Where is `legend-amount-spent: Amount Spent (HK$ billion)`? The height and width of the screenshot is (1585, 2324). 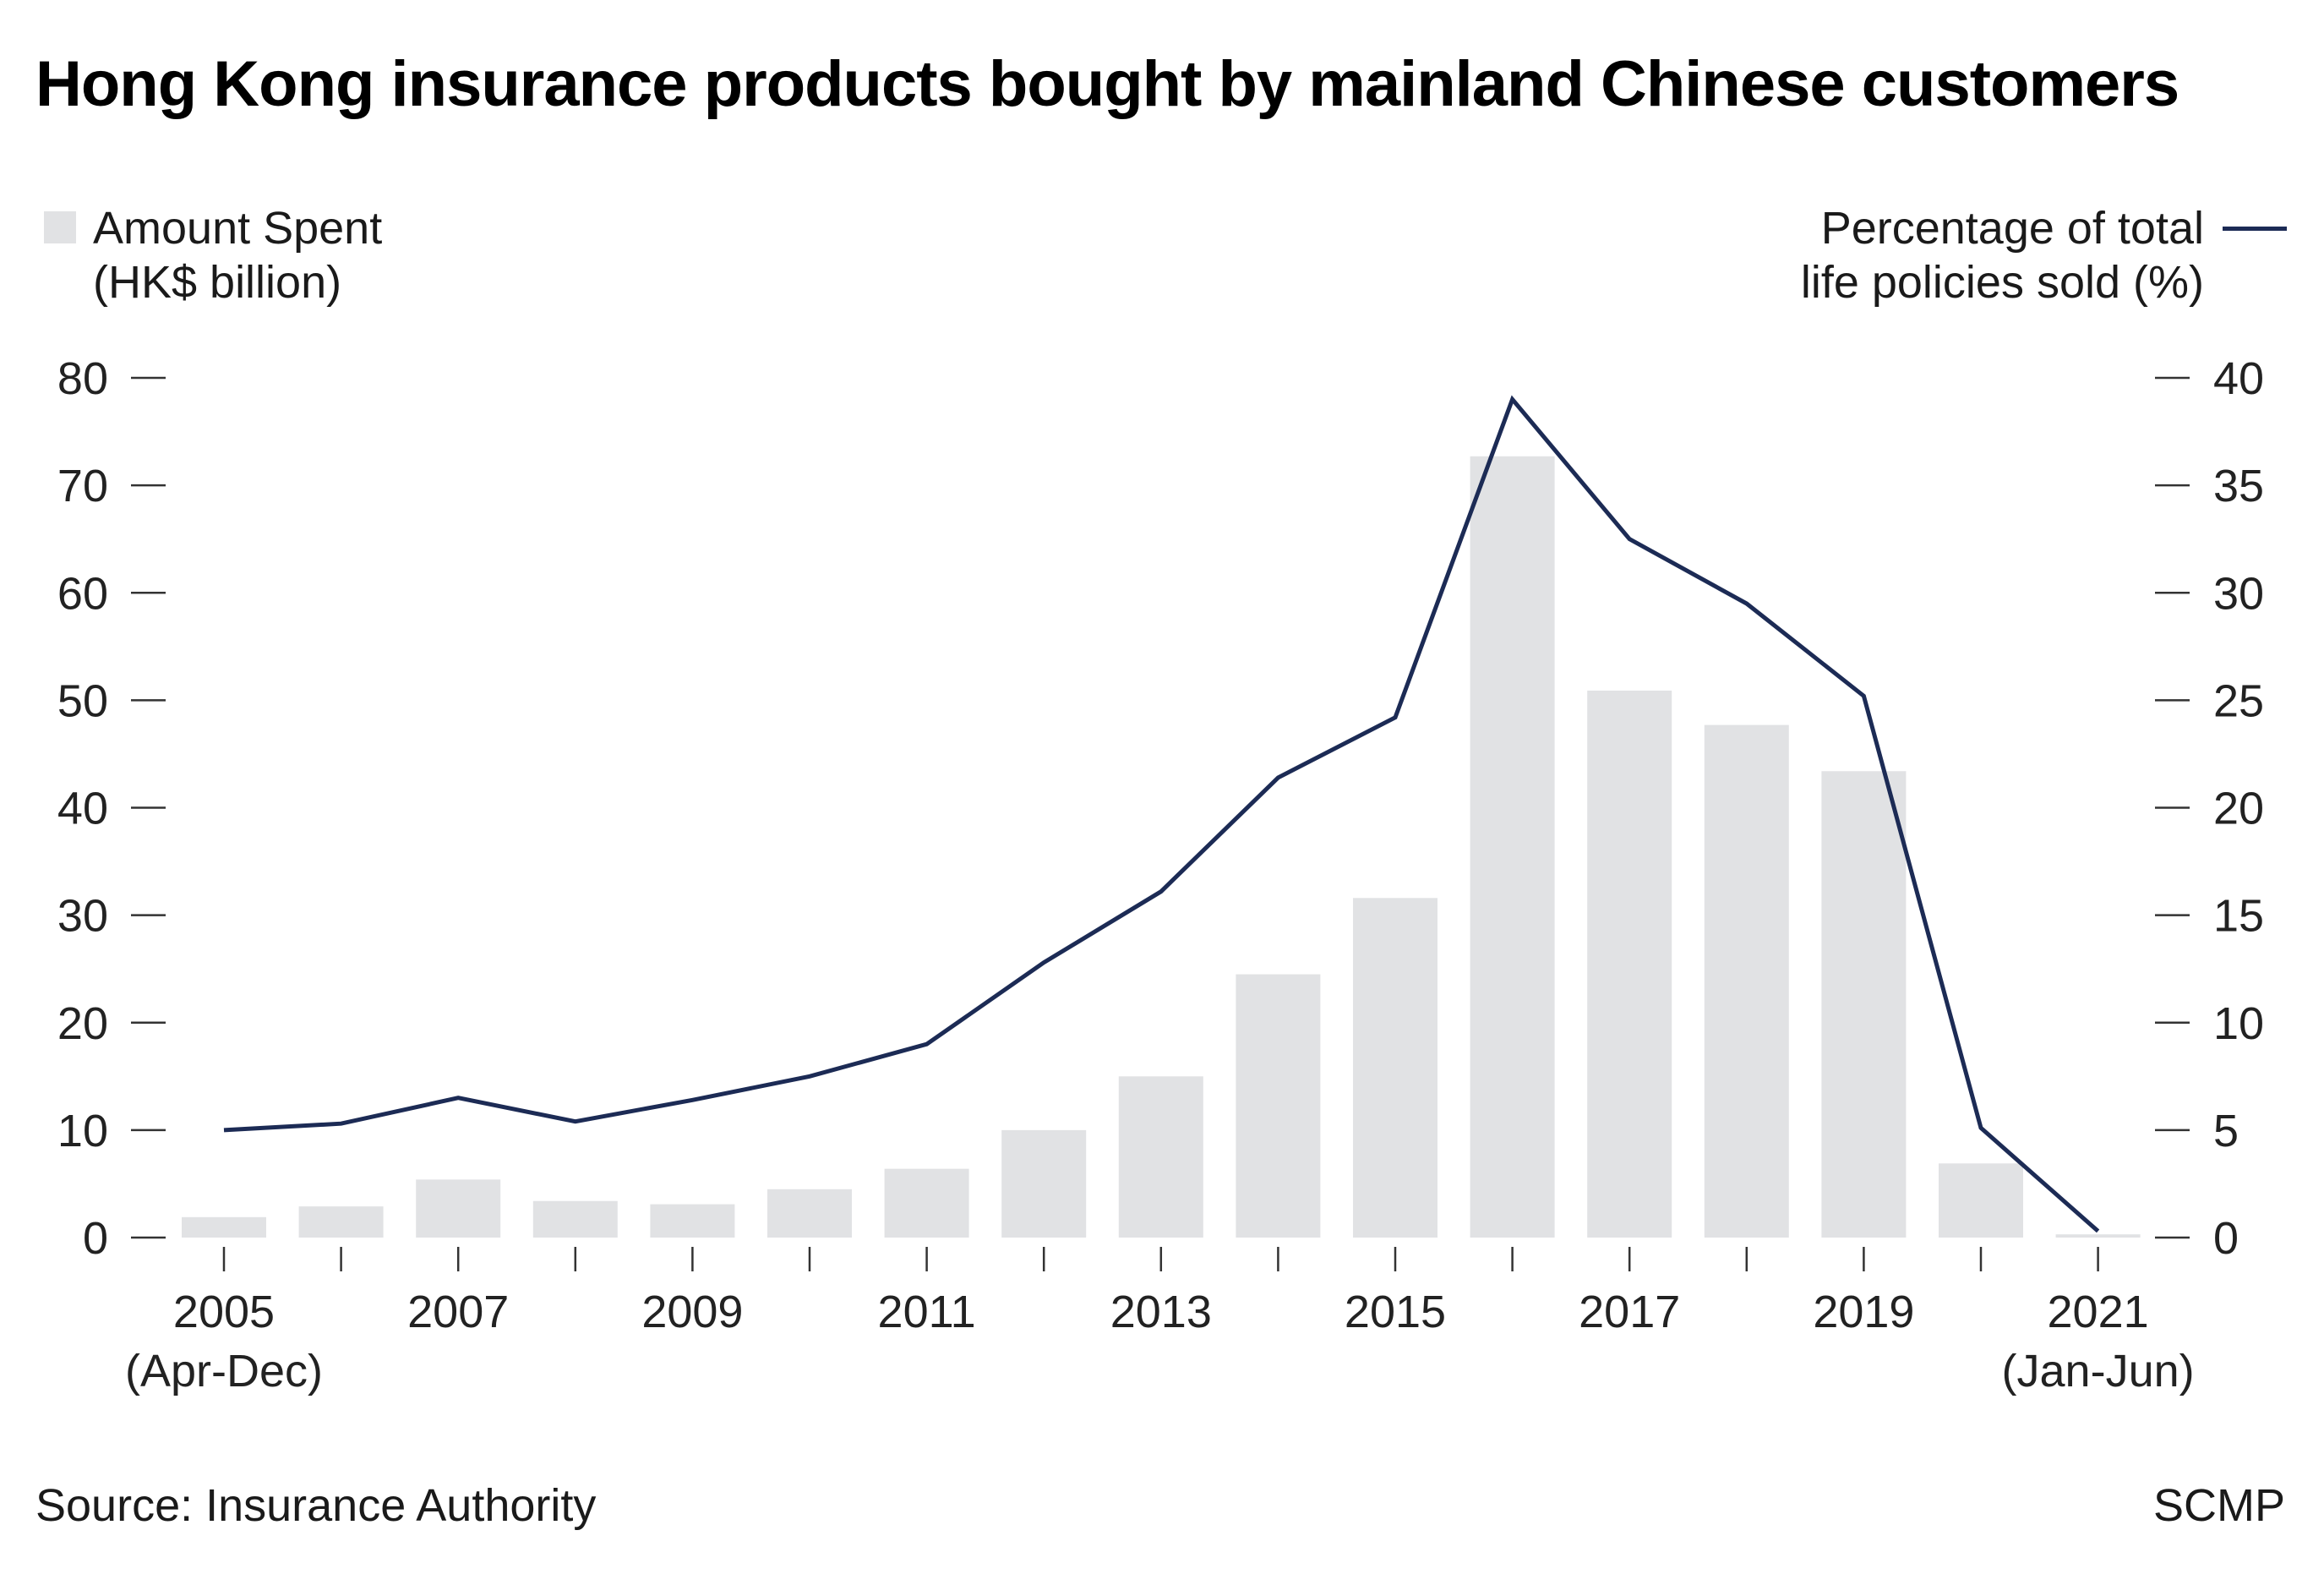 legend-amount-spent: Amount Spent (HK$ billion) is located at coordinates (213, 255).